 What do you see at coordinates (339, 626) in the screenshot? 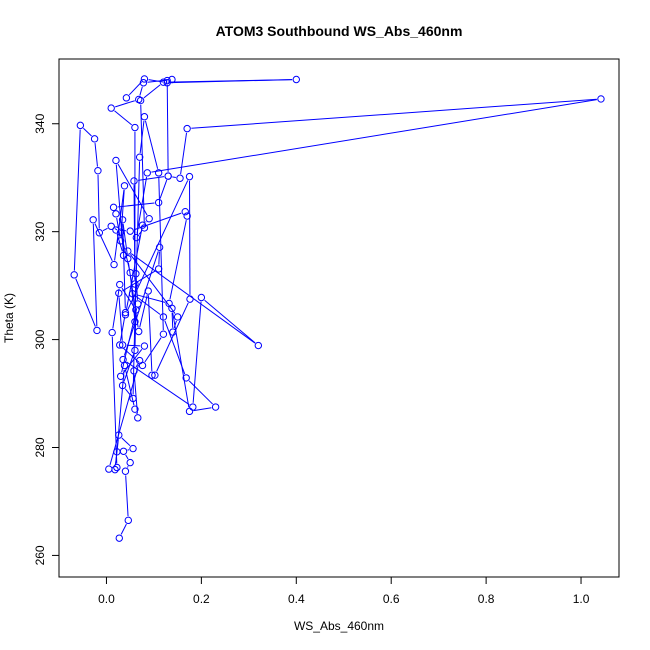
I see `x-axis-label: WS_Abs_460nm` at bounding box center [339, 626].